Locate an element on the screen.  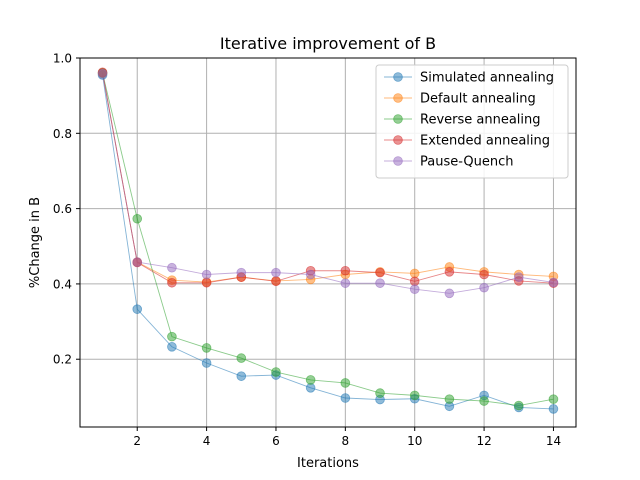
x-tick-label: 12 is located at coordinates (483, 441).